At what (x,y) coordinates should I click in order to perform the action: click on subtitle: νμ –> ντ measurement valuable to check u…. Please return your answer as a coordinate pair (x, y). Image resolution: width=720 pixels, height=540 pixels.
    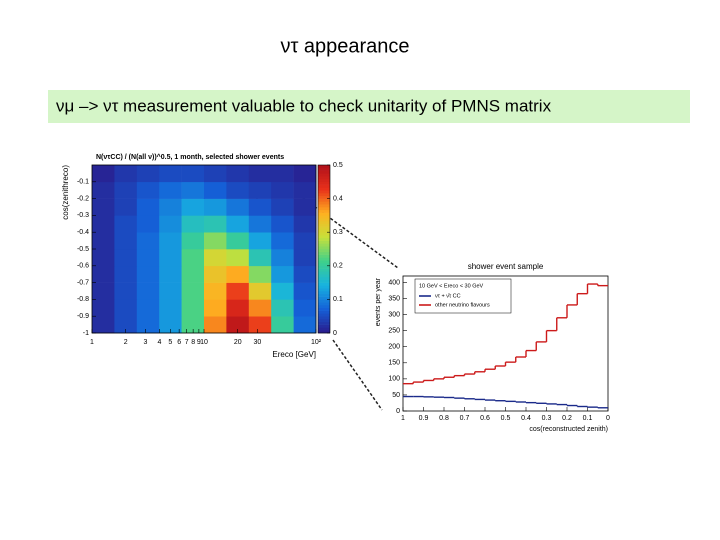
    Looking at the image, I should click on (304, 105).